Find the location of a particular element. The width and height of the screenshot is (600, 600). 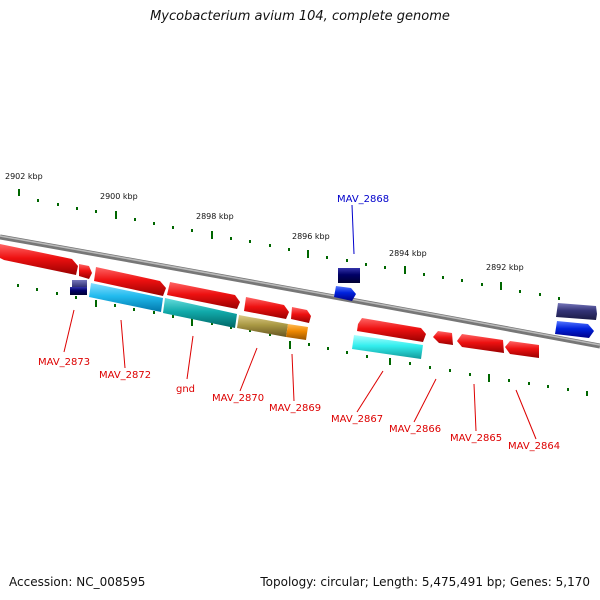

scale-label-2894: 2894 kbp is located at coordinates (408, 253).